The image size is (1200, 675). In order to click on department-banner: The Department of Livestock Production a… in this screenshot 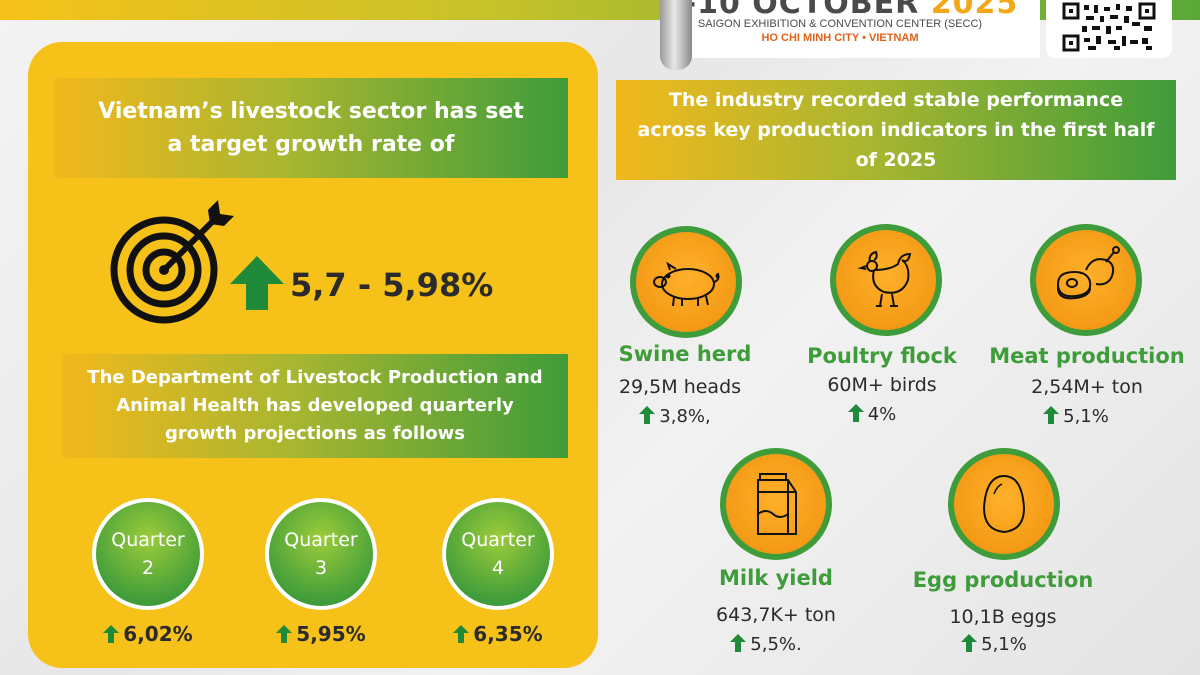, I will do `click(315, 406)`.